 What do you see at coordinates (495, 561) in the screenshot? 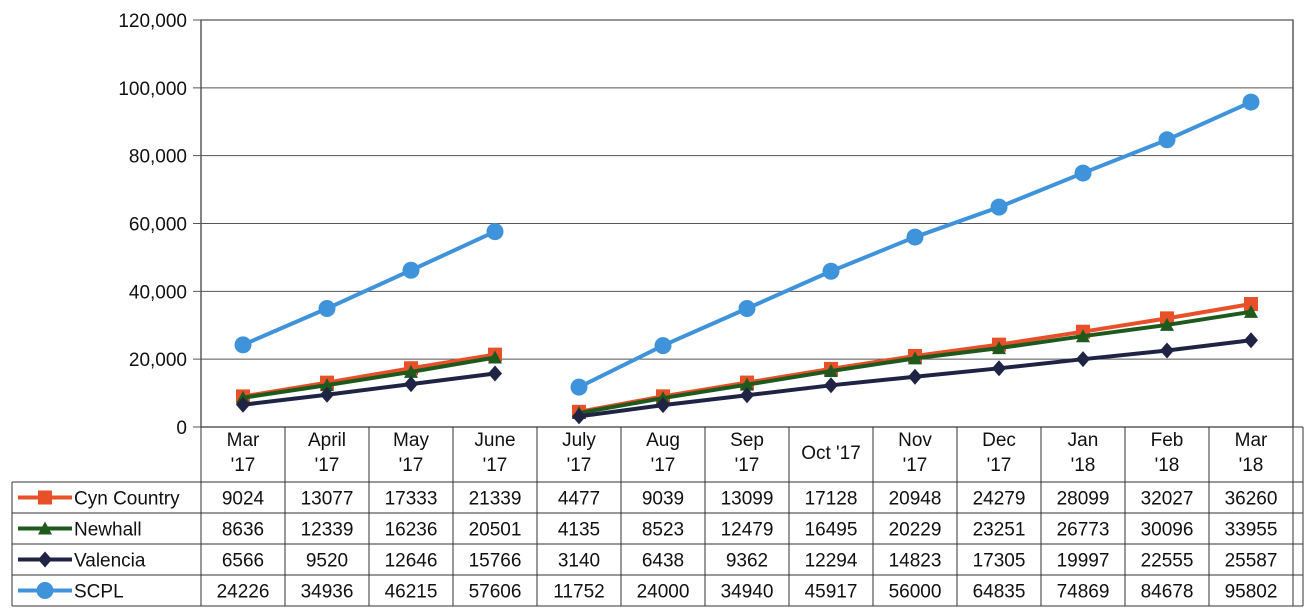
I see `table-cell-value: 15766` at bounding box center [495, 561].